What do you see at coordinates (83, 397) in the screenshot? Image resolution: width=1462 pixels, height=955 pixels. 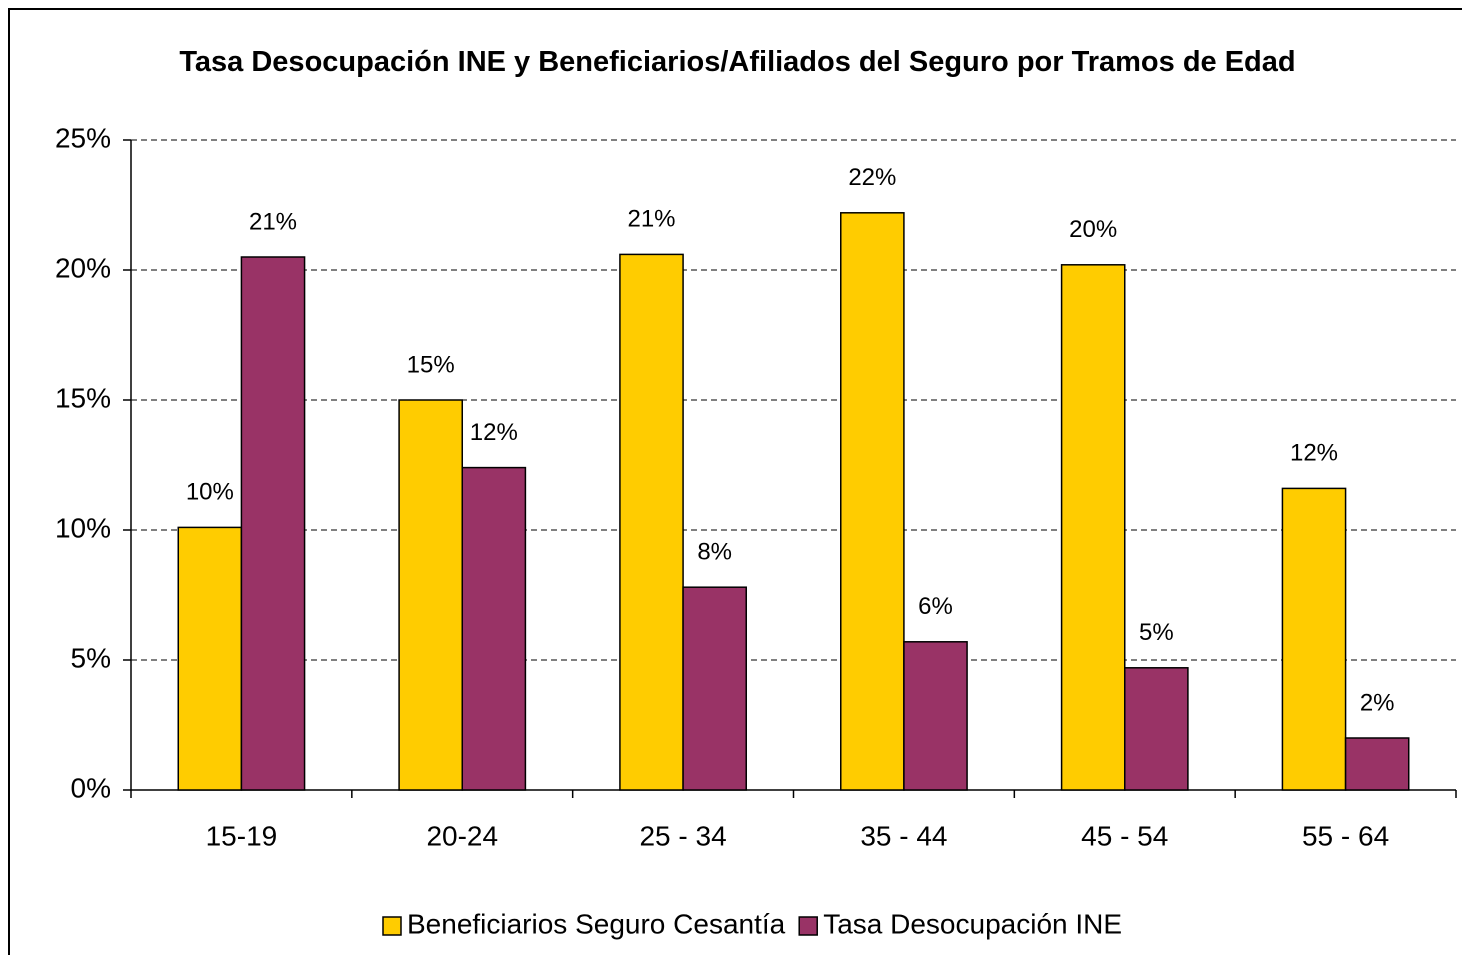 I see `y-tick-label: 15%` at bounding box center [83, 397].